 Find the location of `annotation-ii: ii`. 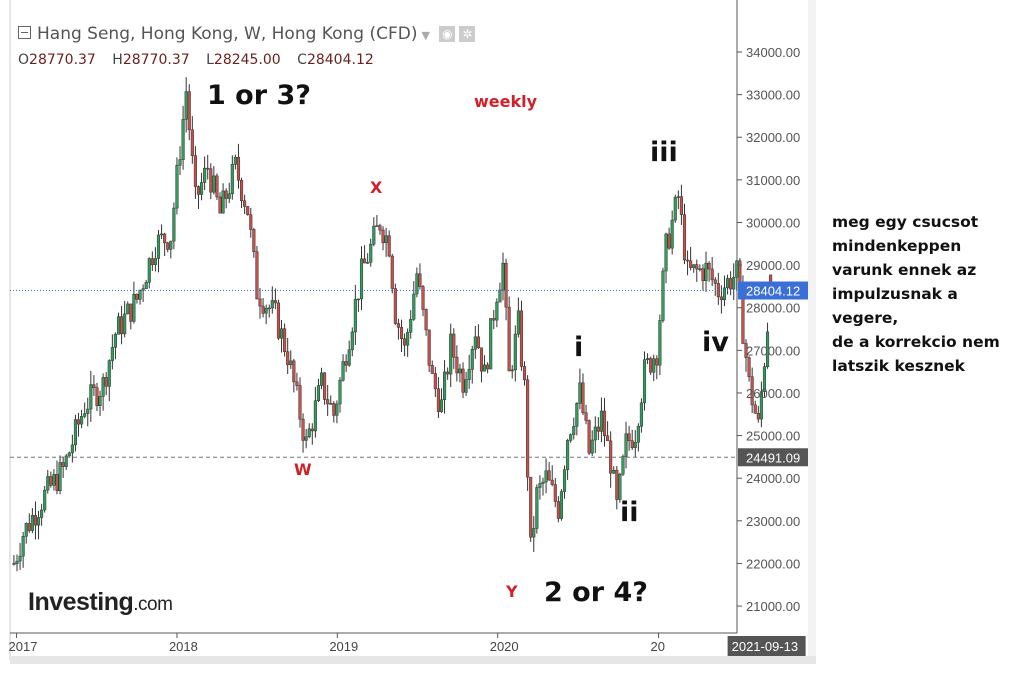

annotation-ii: ii is located at coordinates (629, 512).